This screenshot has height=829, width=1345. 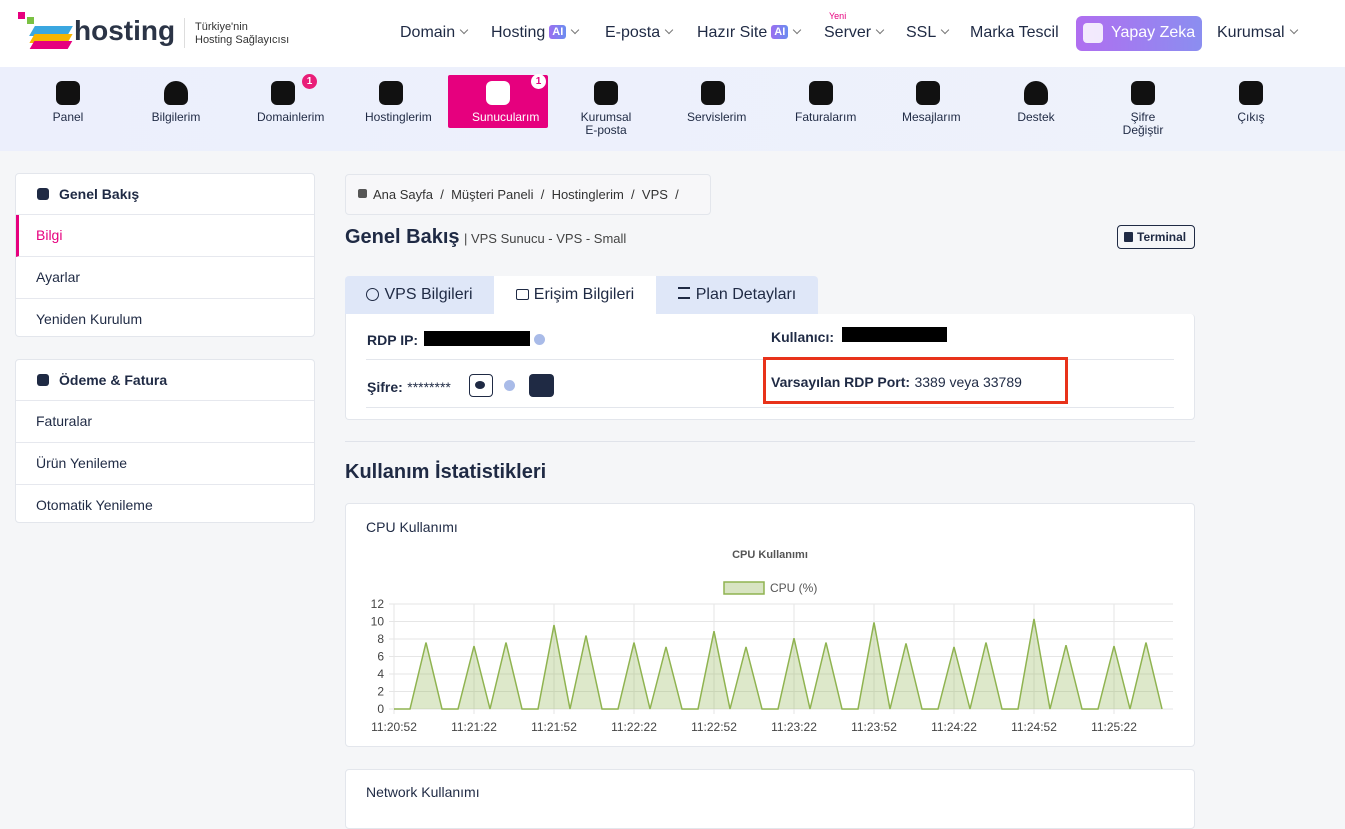 I want to click on y-tick-label: 10, so click(x=378, y=622).